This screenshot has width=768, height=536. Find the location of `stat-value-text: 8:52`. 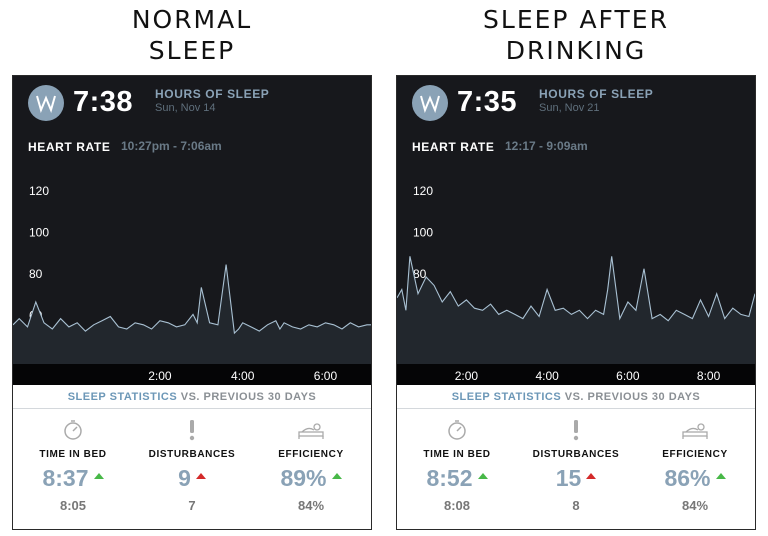

stat-value-text: 8:52 is located at coordinates (449, 478).